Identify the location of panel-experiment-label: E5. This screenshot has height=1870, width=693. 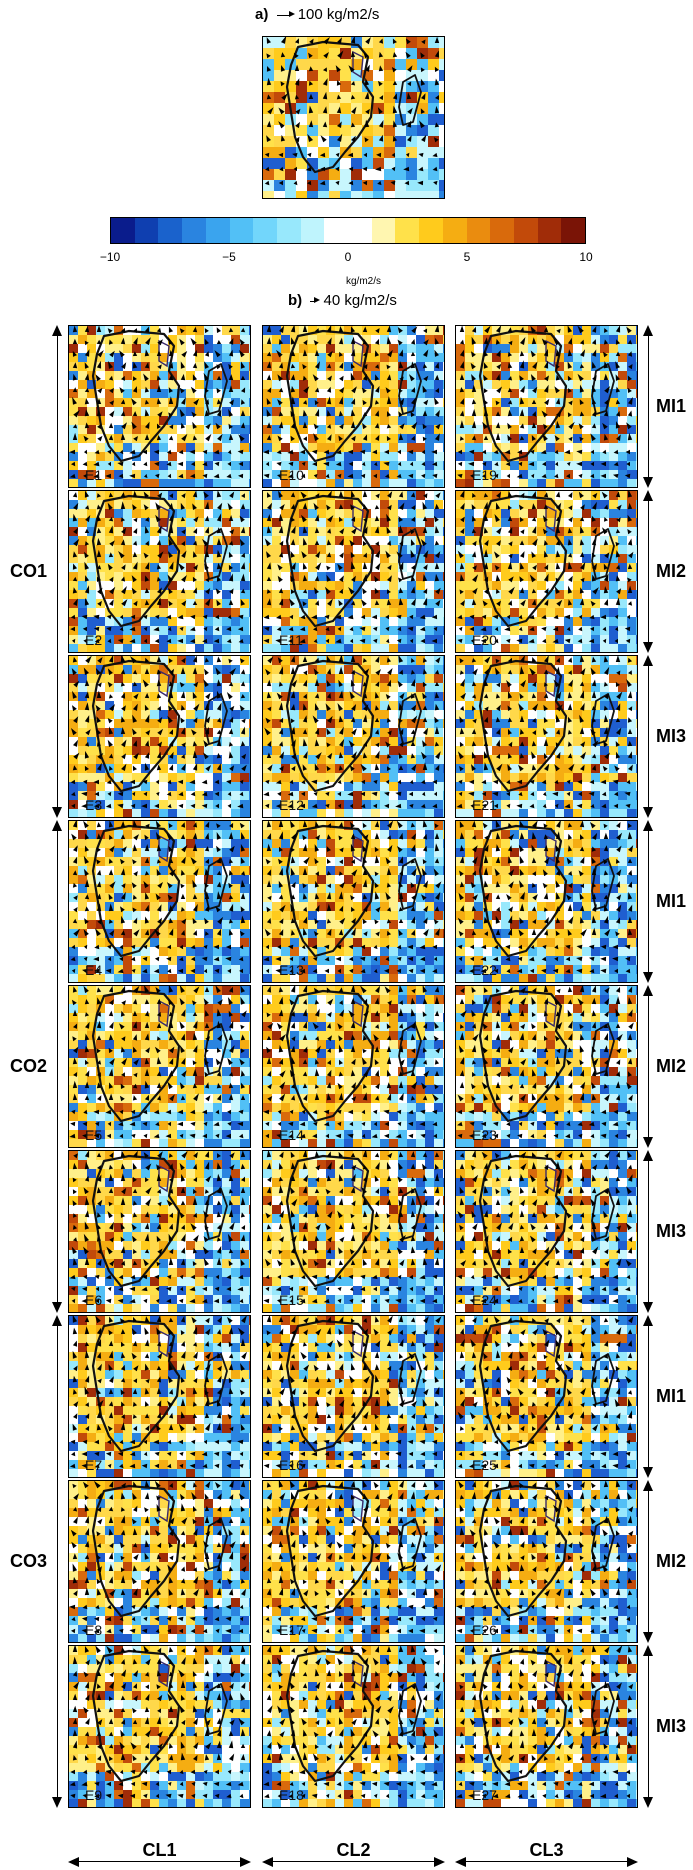
(94, 1135).